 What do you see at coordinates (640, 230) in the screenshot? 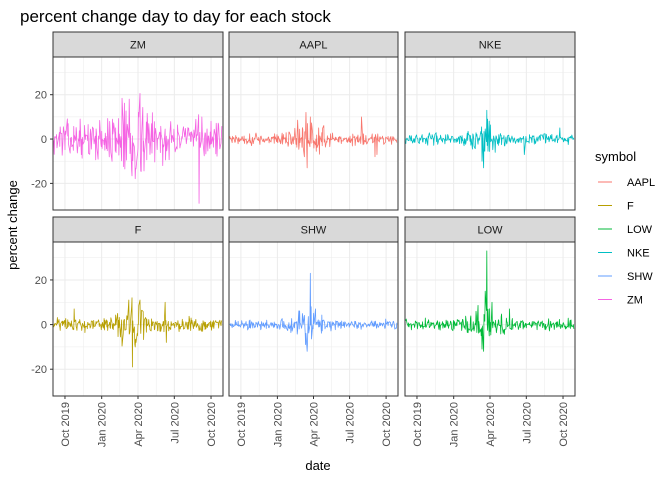
I see `legend-label: LOW` at bounding box center [640, 230].